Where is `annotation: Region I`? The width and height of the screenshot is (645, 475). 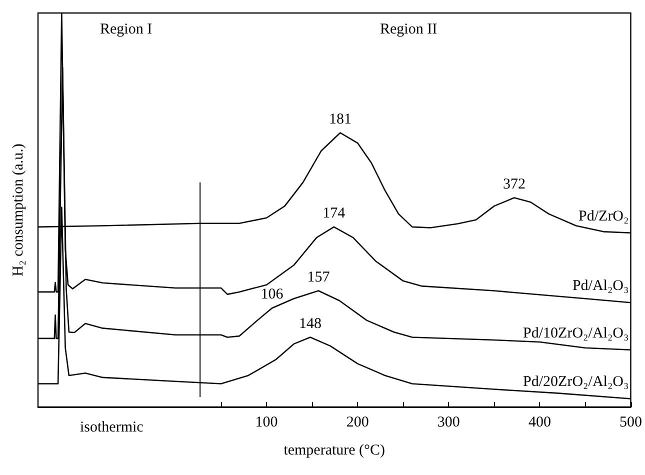 annotation: Region I is located at coordinates (126, 30).